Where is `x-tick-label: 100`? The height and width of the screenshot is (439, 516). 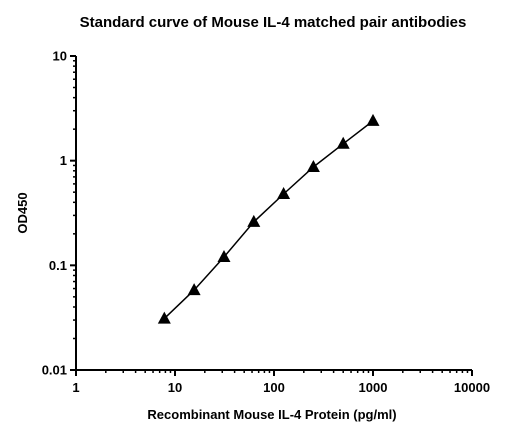
x-tick-label: 100 is located at coordinates (274, 387).